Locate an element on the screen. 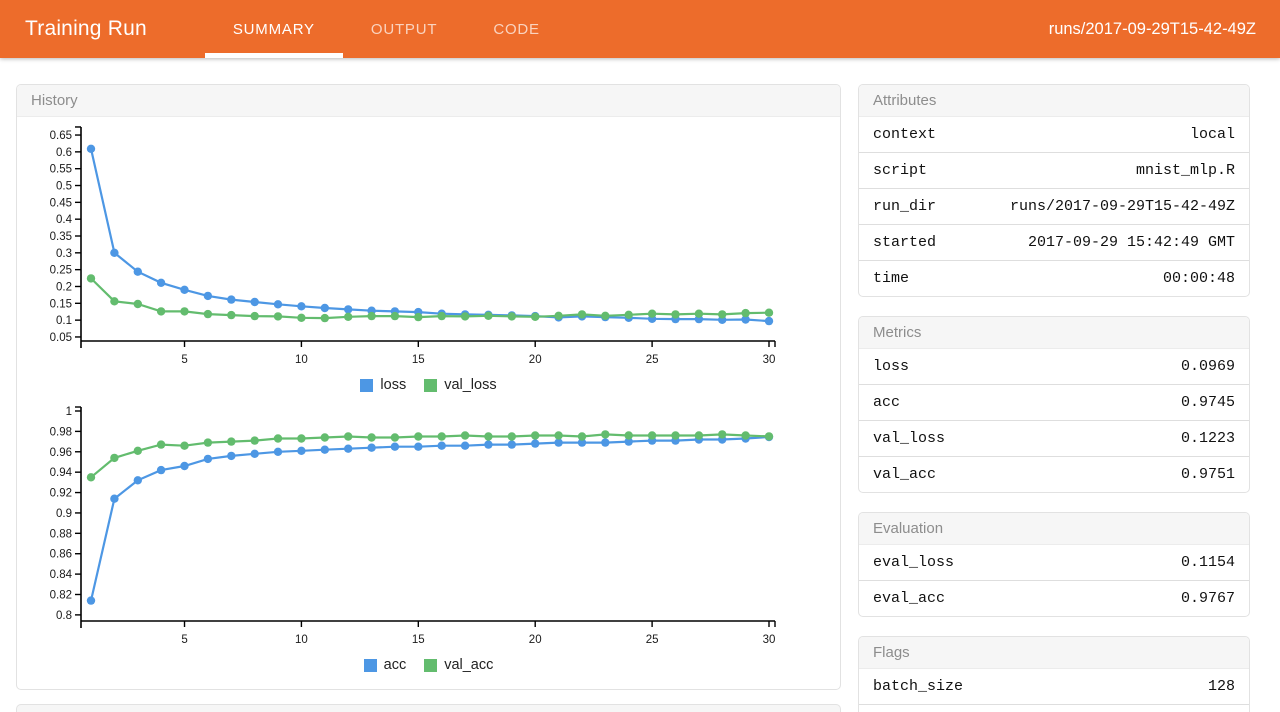 The width and height of the screenshot is (1280, 712). tab-summary-label: SUMMARY is located at coordinates (273, 29).